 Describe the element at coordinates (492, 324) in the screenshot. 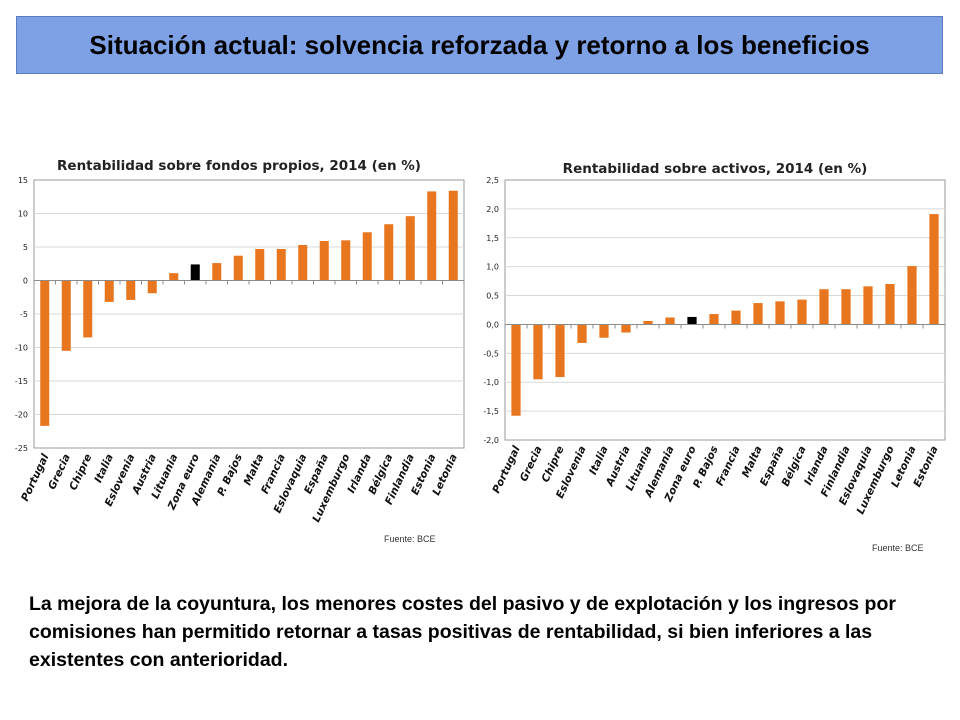

I see `y-tick-label: 0,0` at that location.